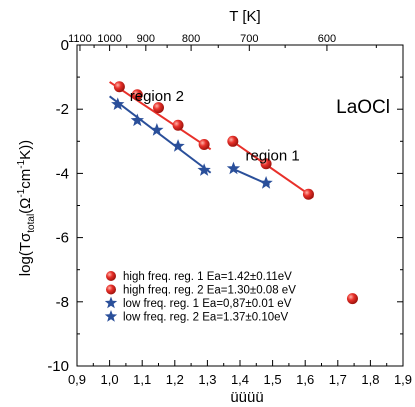  I want to click on x-tick-label: 0,9, so click(77, 379).